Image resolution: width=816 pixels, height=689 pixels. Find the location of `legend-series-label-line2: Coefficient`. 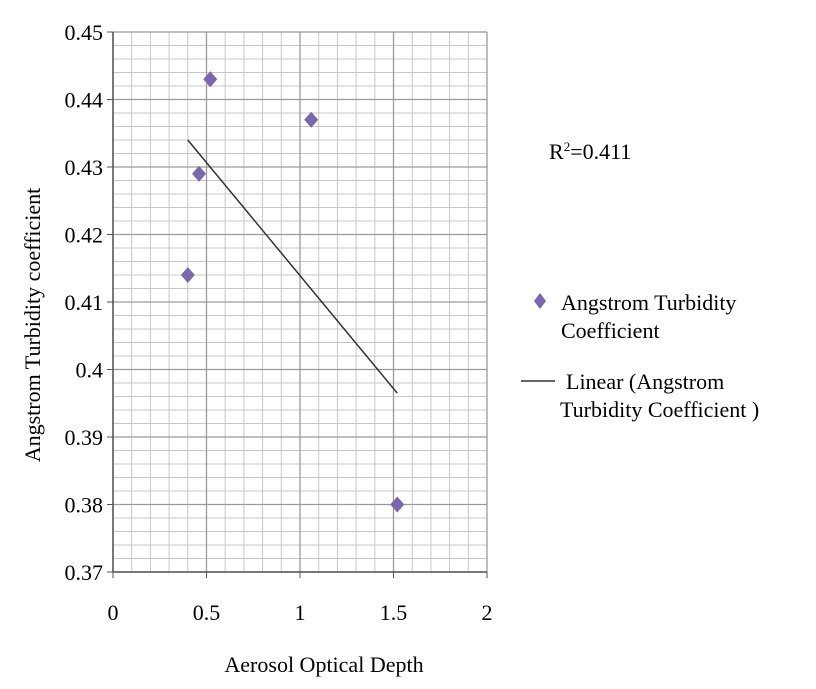

legend-series-label-line2: Coefficient is located at coordinates (610, 330).